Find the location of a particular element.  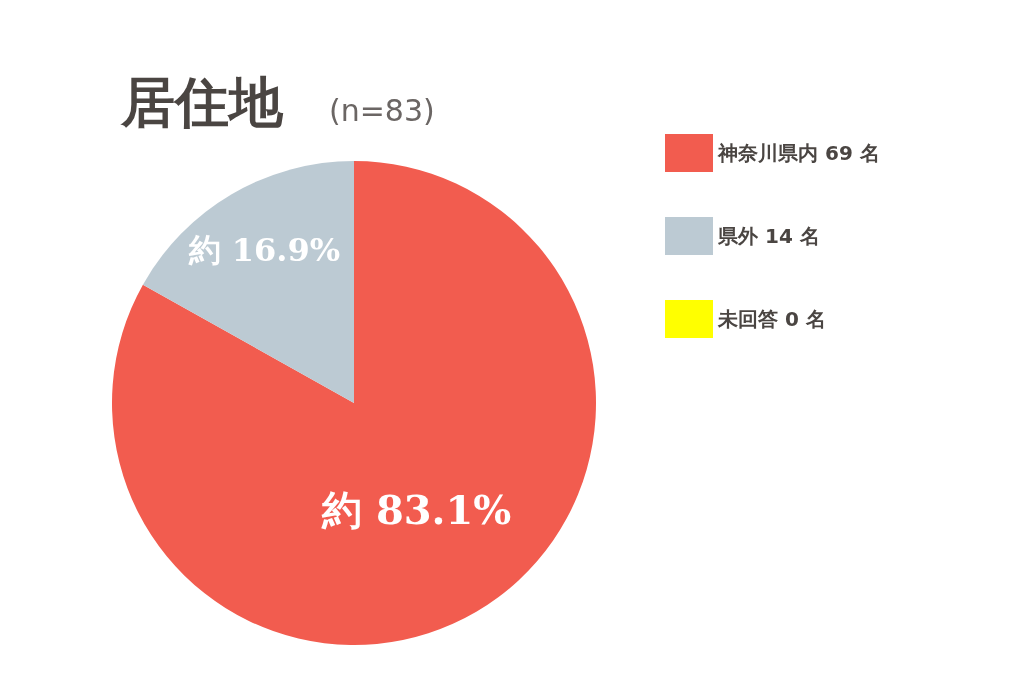

chart-title: 居住地 is located at coordinates (202, 102).